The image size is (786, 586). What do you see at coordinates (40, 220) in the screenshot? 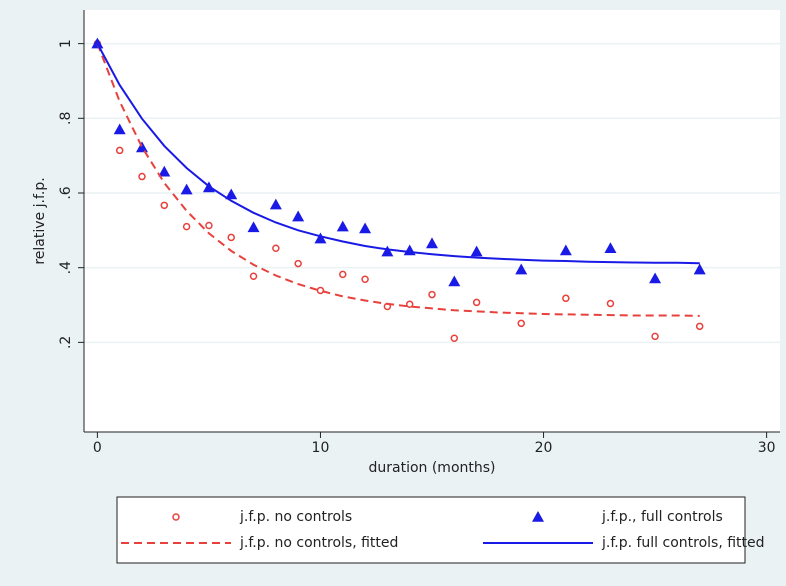
I see `y-axis-title: relative j.f.p.` at bounding box center [40, 220].